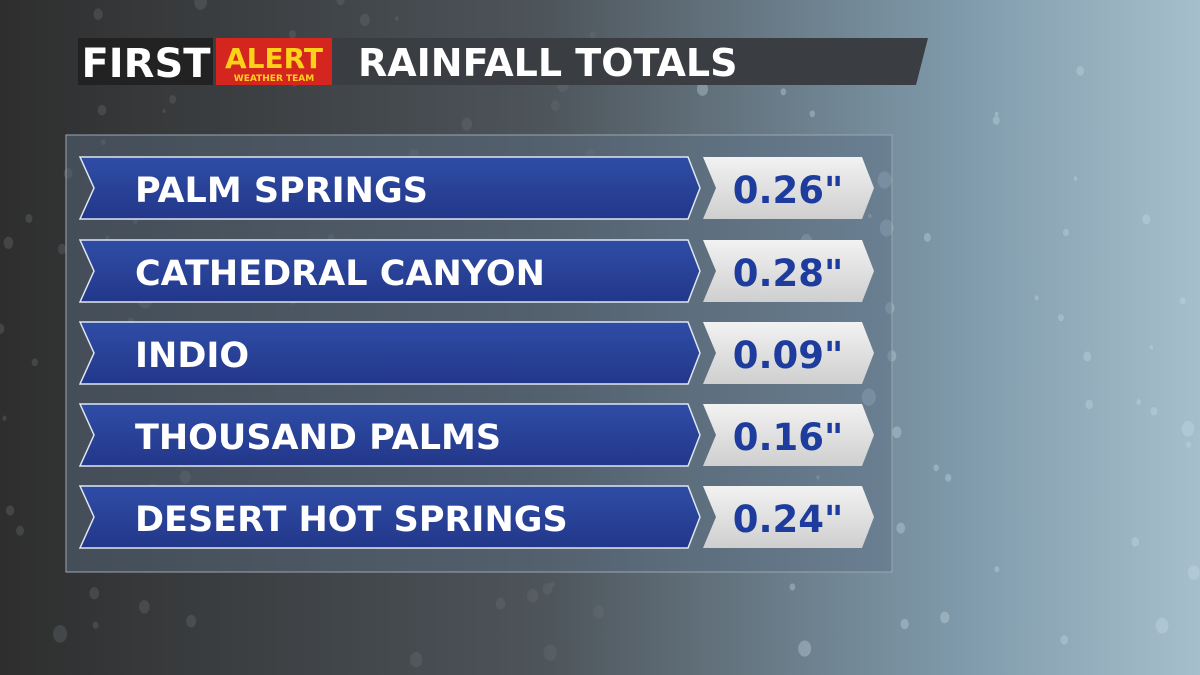  I want to click on brand-highlight-box, so click(274, 61).